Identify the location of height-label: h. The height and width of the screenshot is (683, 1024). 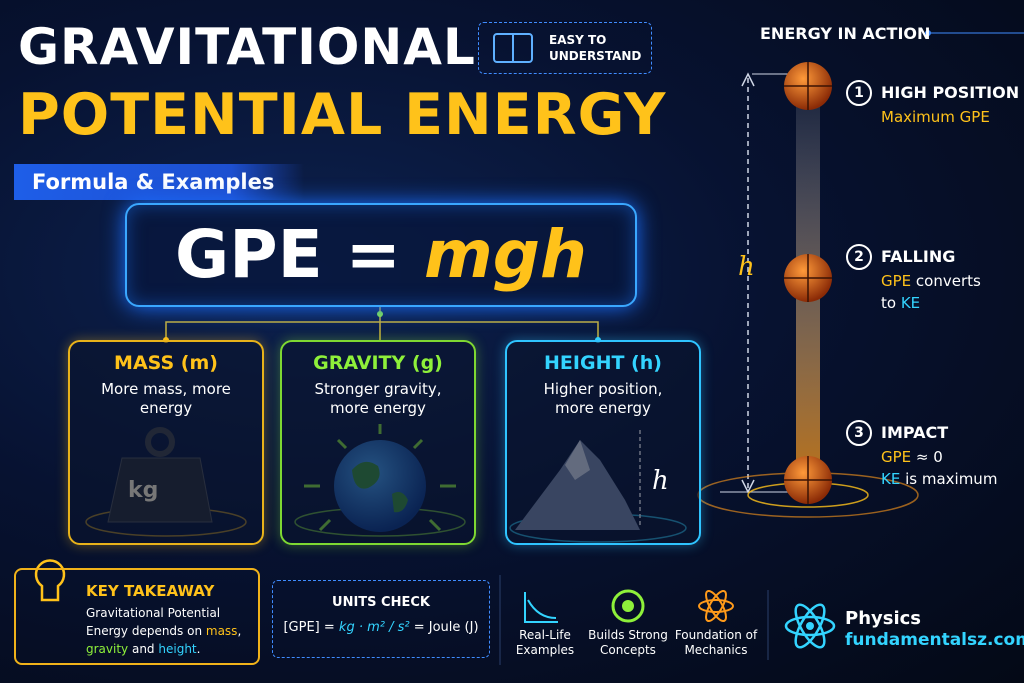
(746, 267).